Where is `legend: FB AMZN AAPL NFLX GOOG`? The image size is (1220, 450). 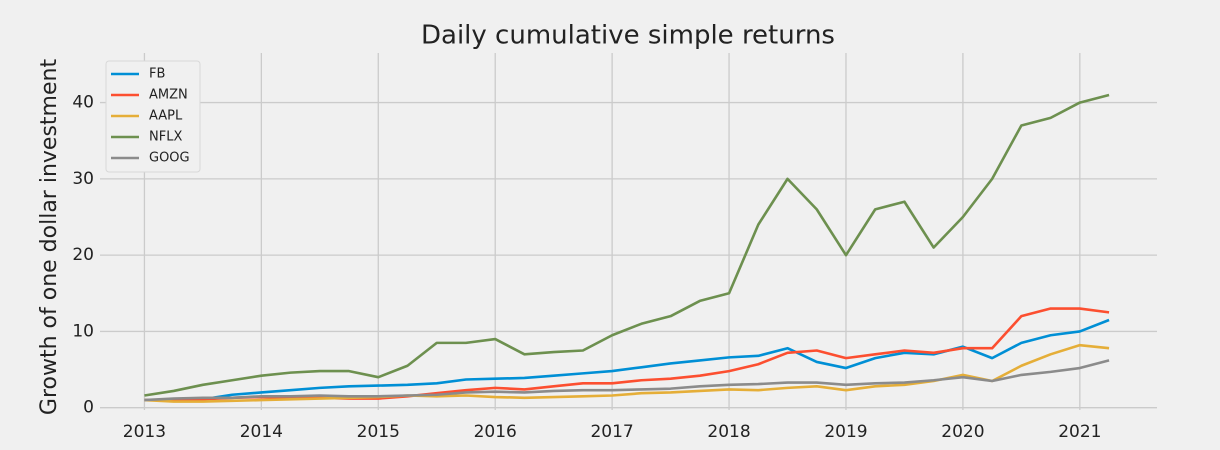
legend: FB AMZN AAPL NFLX GOOG is located at coordinates (153, 116).